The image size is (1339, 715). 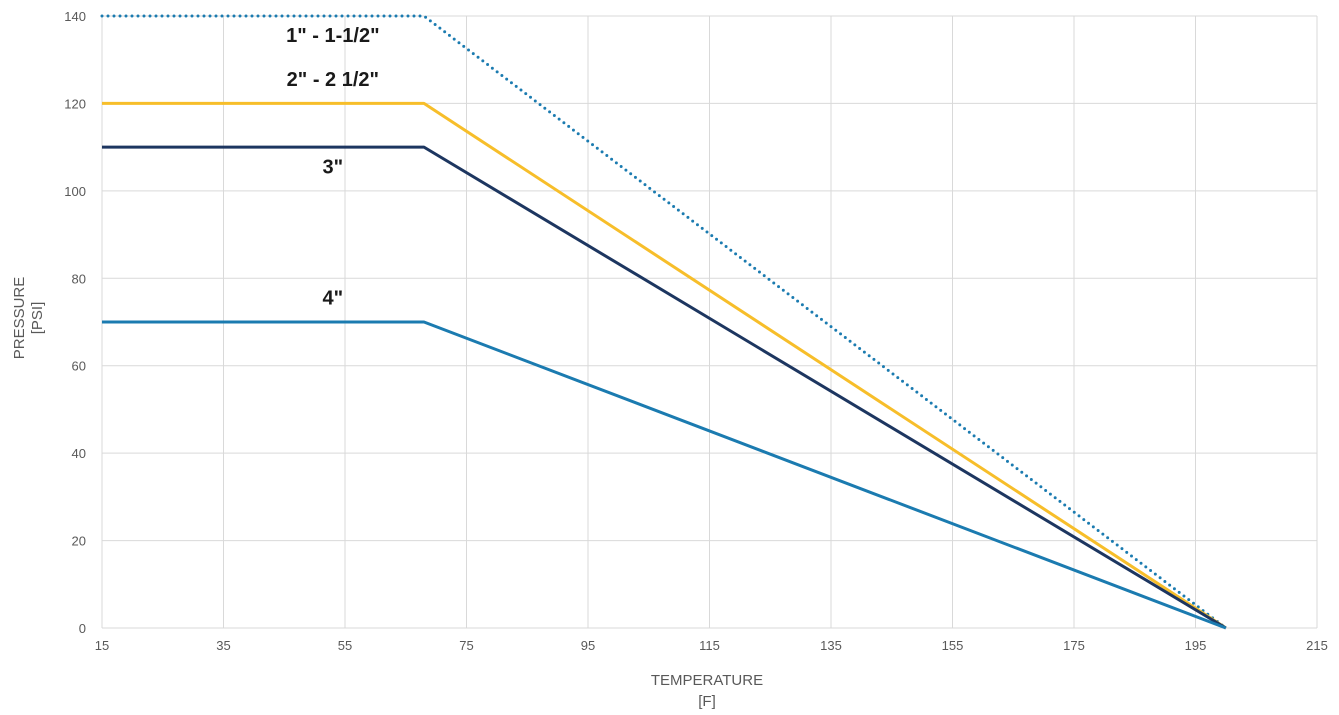 I want to click on x-tick-label: 15, so click(x=102, y=645).